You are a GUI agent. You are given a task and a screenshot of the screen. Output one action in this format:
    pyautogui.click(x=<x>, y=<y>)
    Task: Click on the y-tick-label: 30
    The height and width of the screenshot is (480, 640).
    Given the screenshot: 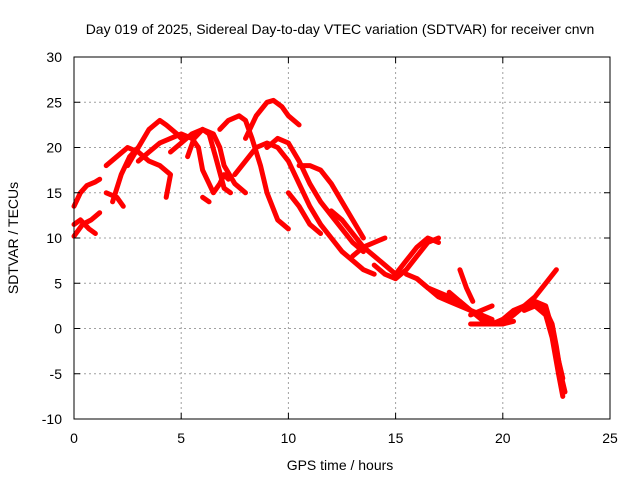 What is the action you would take?
    pyautogui.click(x=54, y=57)
    